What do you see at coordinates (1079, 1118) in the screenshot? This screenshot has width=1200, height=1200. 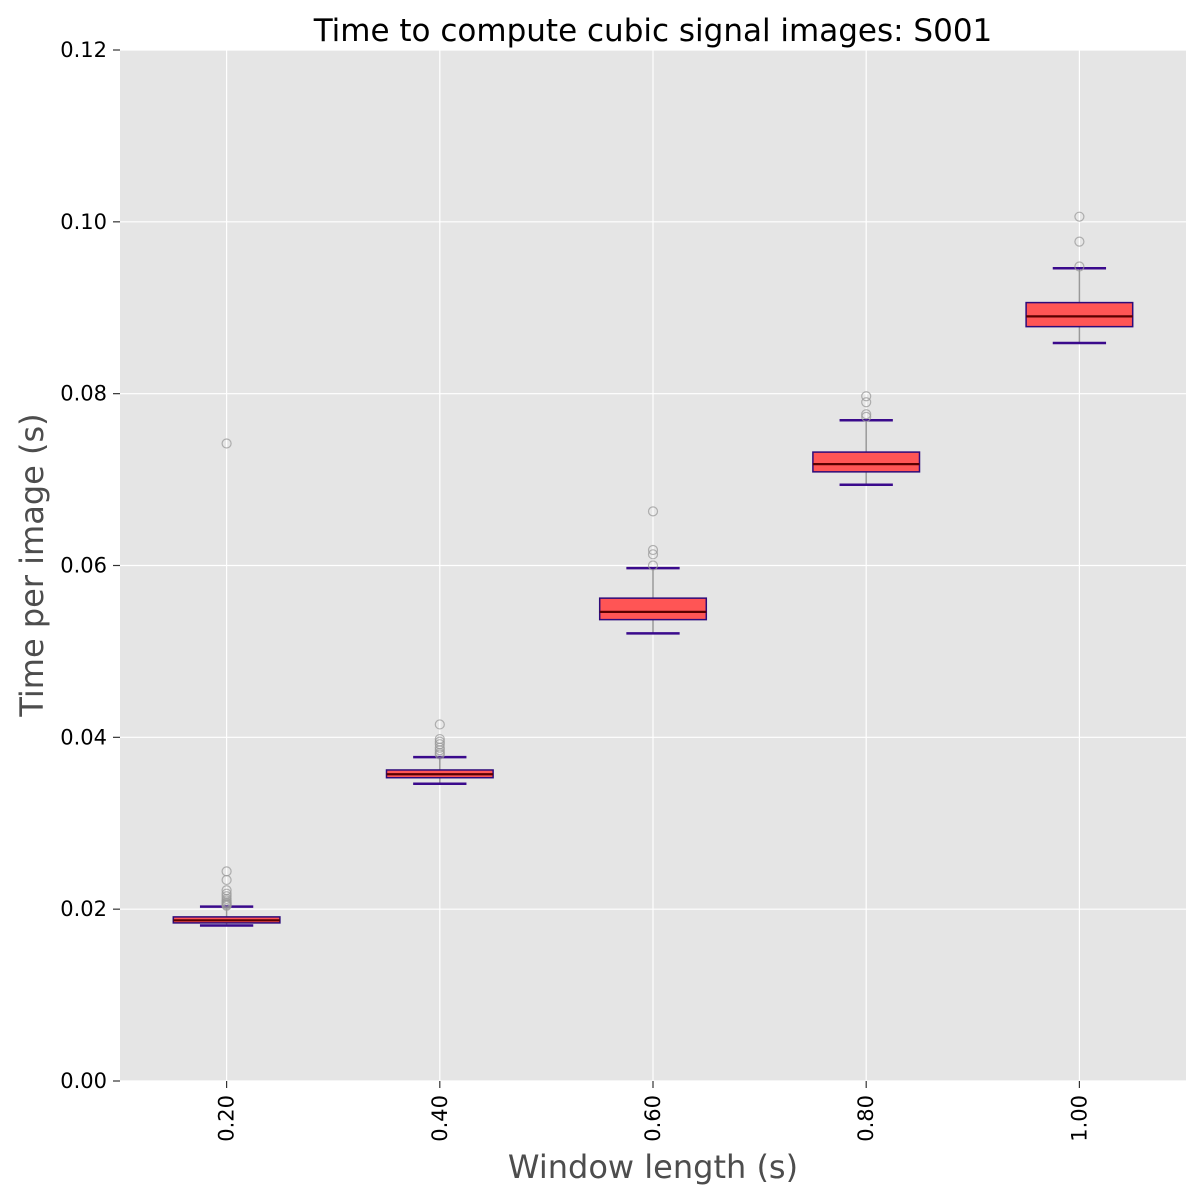 I see `x-tick-label: 1.00` at bounding box center [1079, 1118].